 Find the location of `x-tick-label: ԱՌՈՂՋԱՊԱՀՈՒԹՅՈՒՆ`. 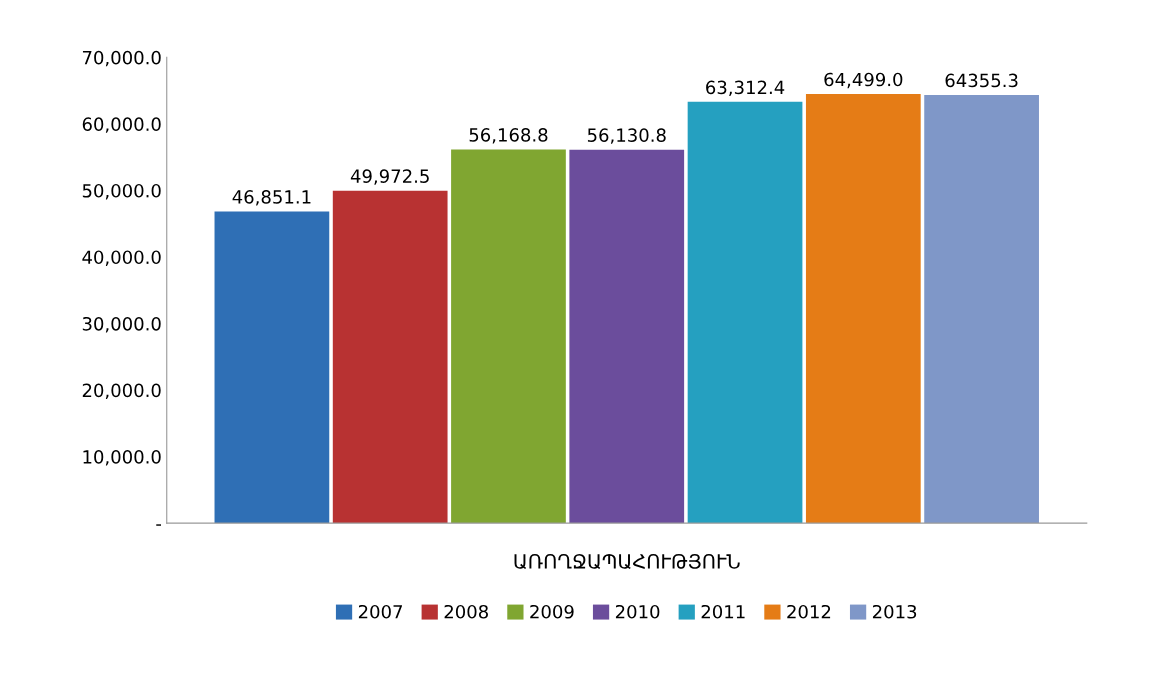

x-tick-label: ԱՌՈՂՋԱՊԱՀՈՒԹՅՈՒՆ is located at coordinates (627, 562).